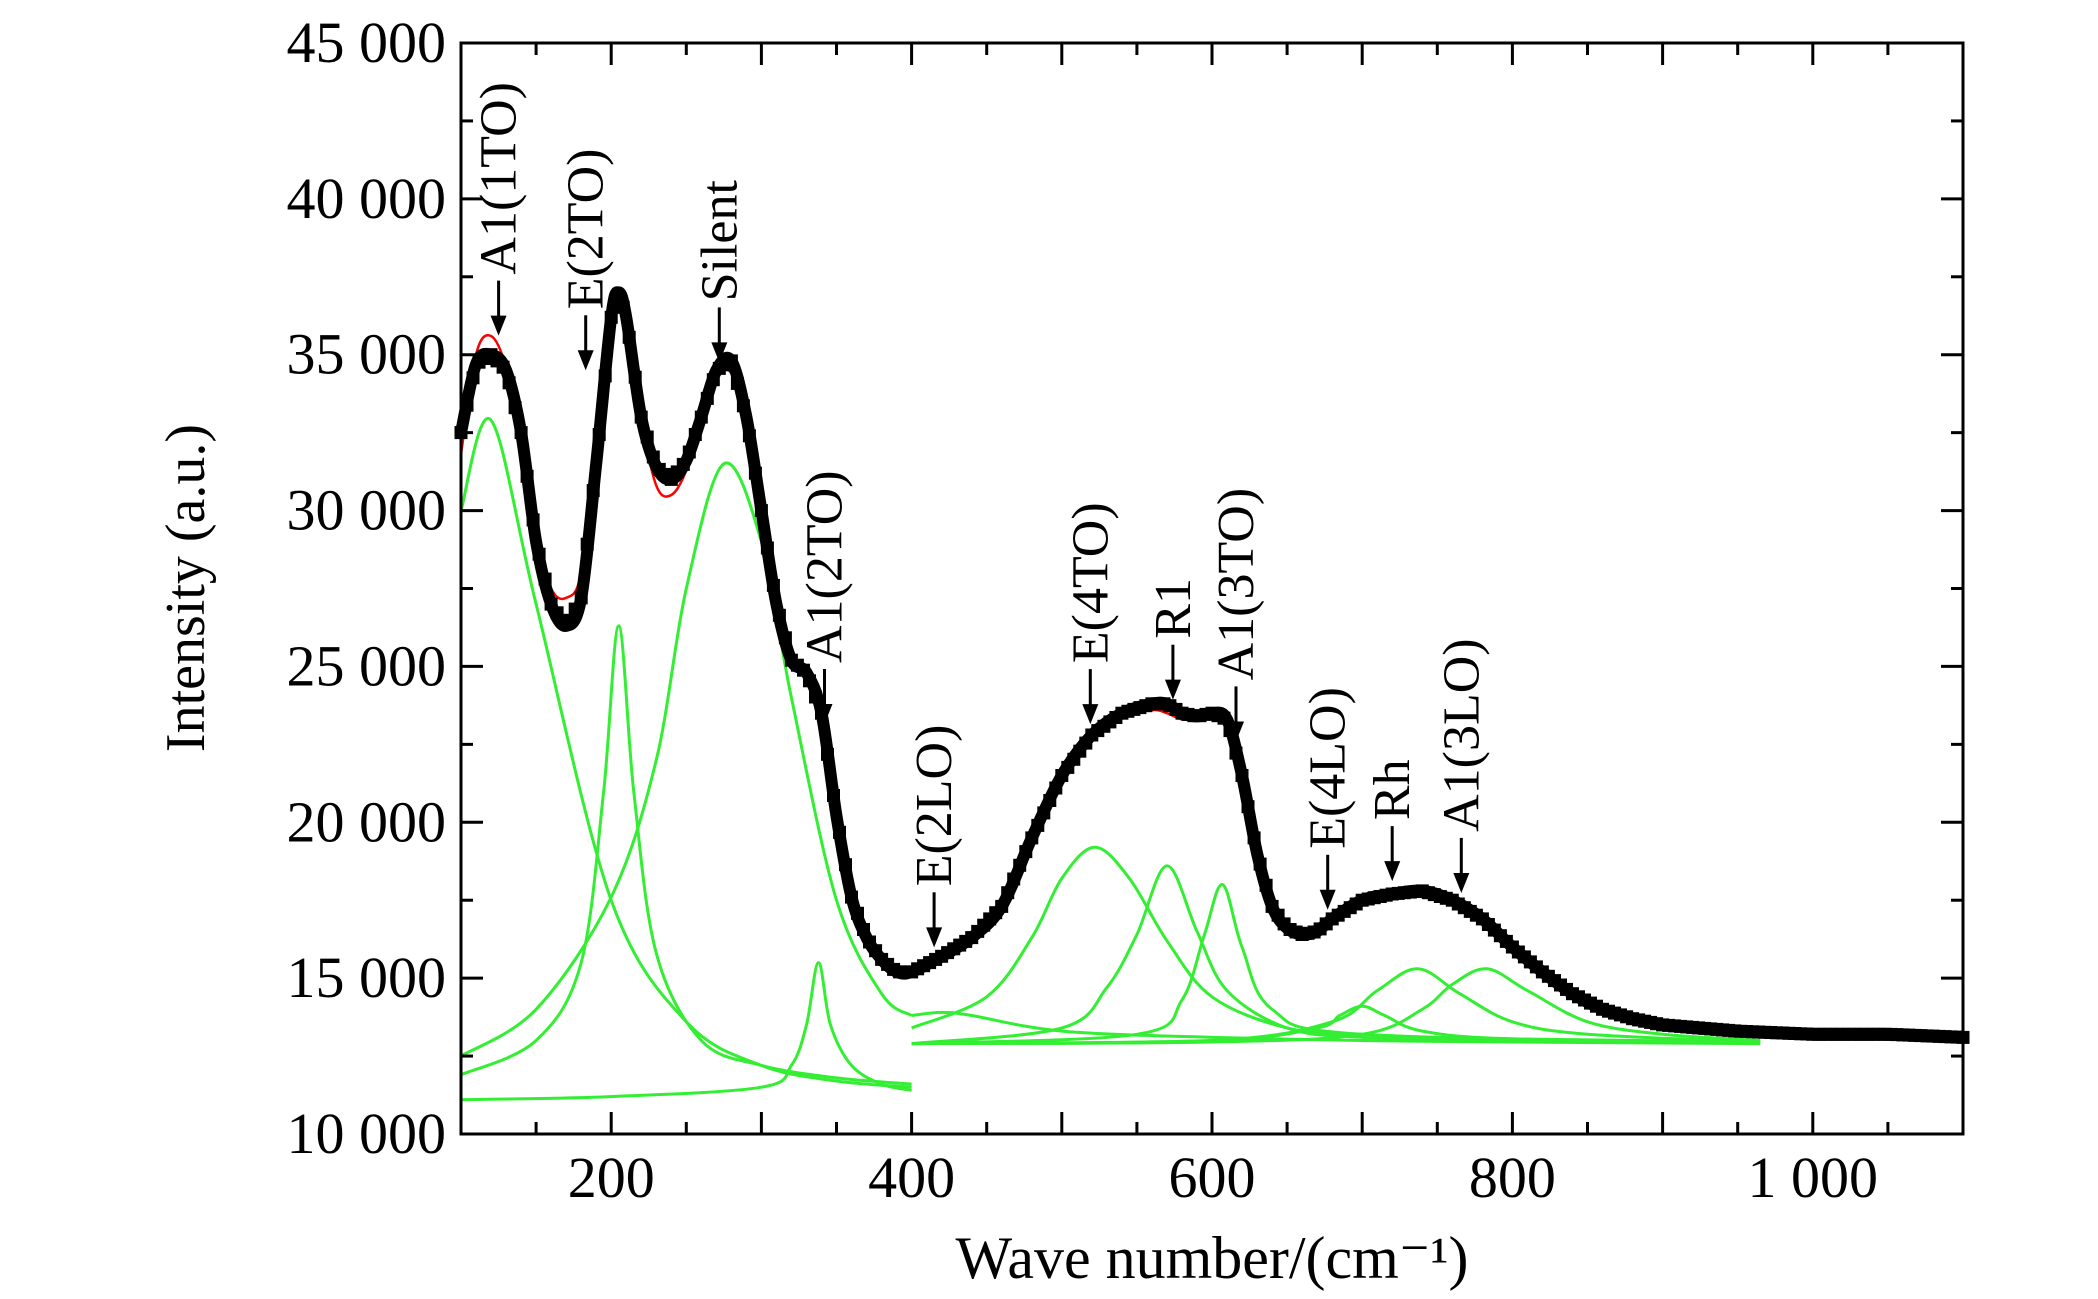 This screenshot has height=1299, width=2098. What do you see at coordinates (825, 566) in the screenshot?
I see `annotation-label: A1(2TO)` at bounding box center [825, 566].